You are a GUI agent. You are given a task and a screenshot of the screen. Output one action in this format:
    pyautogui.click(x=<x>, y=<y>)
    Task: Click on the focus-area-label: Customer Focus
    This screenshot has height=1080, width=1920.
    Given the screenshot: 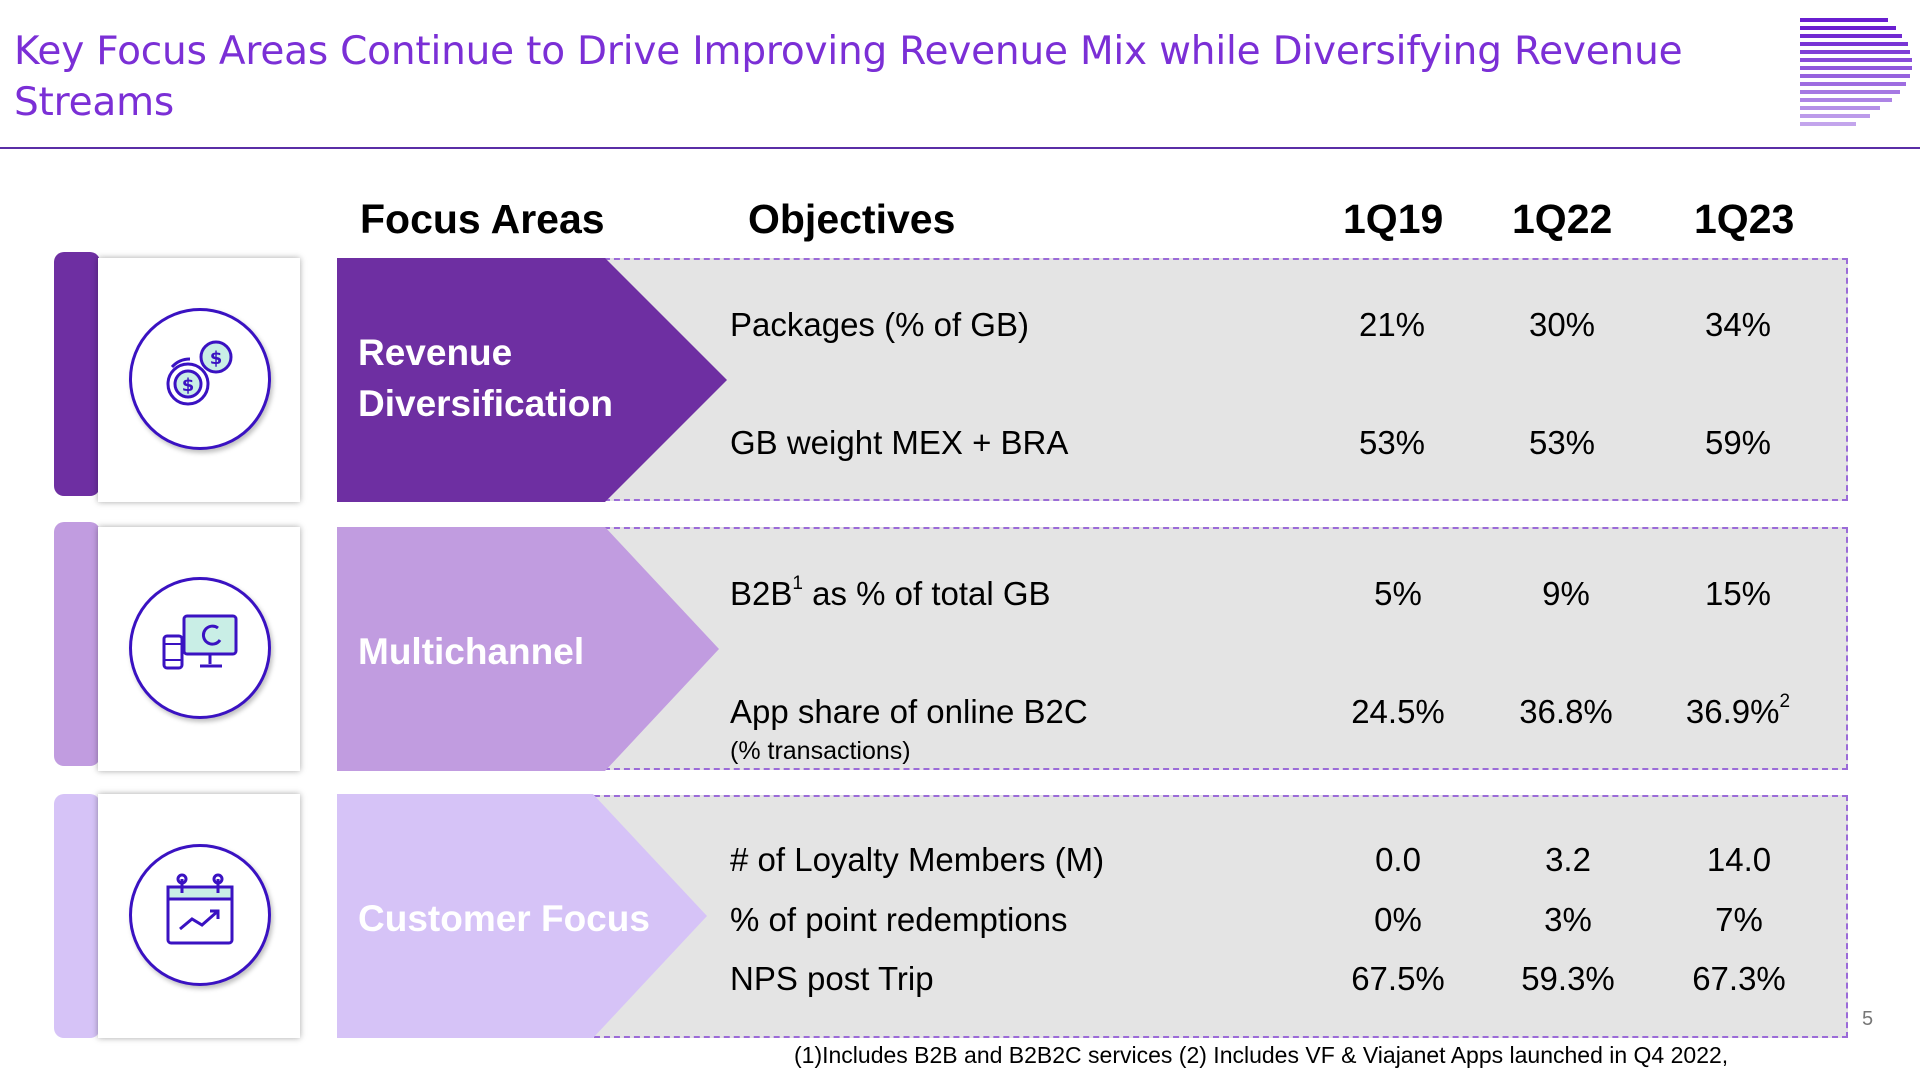 What is the action you would take?
    pyautogui.click(x=504, y=918)
    